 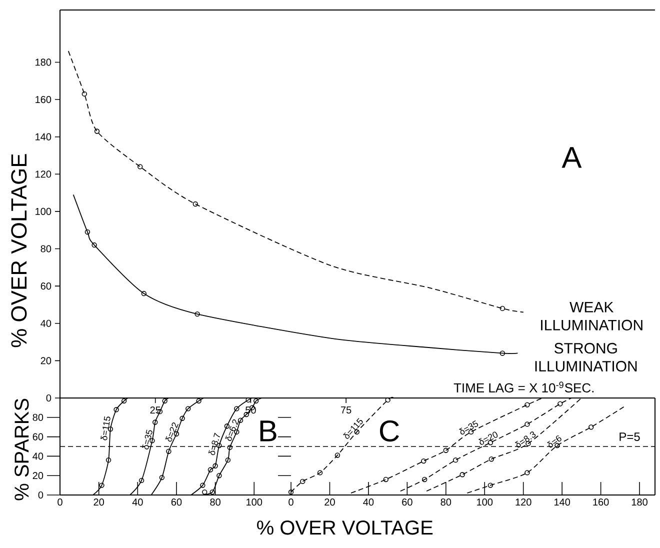 What do you see at coordinates (44, 100) in the screenshot?
I see `y-tick-label: 160` at bounding box center [44, 100].